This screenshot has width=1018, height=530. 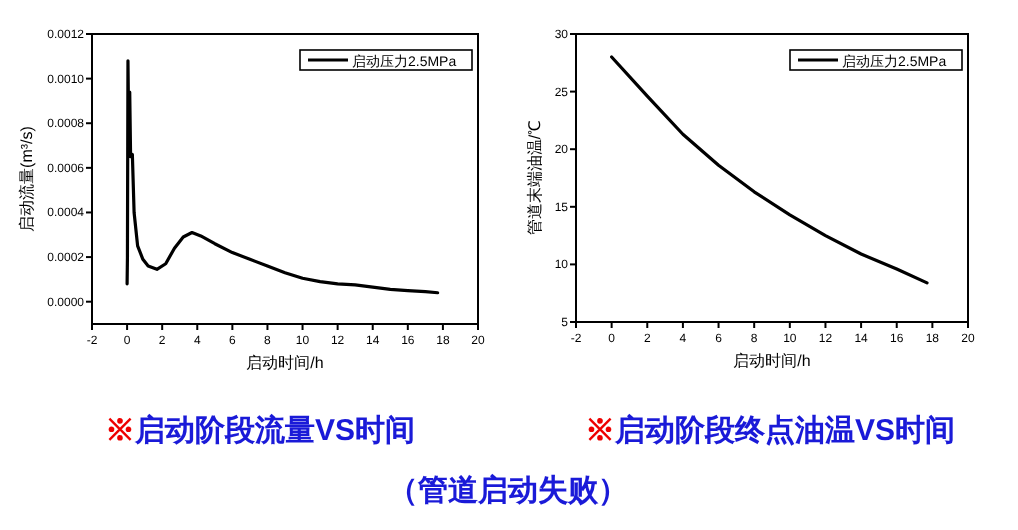 What do you see at coordinates (770, 430) in the screenshot?
I see `text: ※启动阶段终点油温VS时间` at bounding box center [770, 430].